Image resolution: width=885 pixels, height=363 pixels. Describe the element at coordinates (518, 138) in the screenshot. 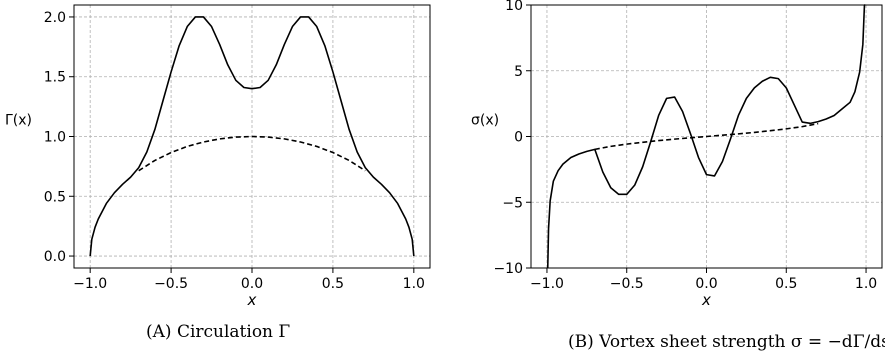

I see `y-tick-label: 0` at that location.